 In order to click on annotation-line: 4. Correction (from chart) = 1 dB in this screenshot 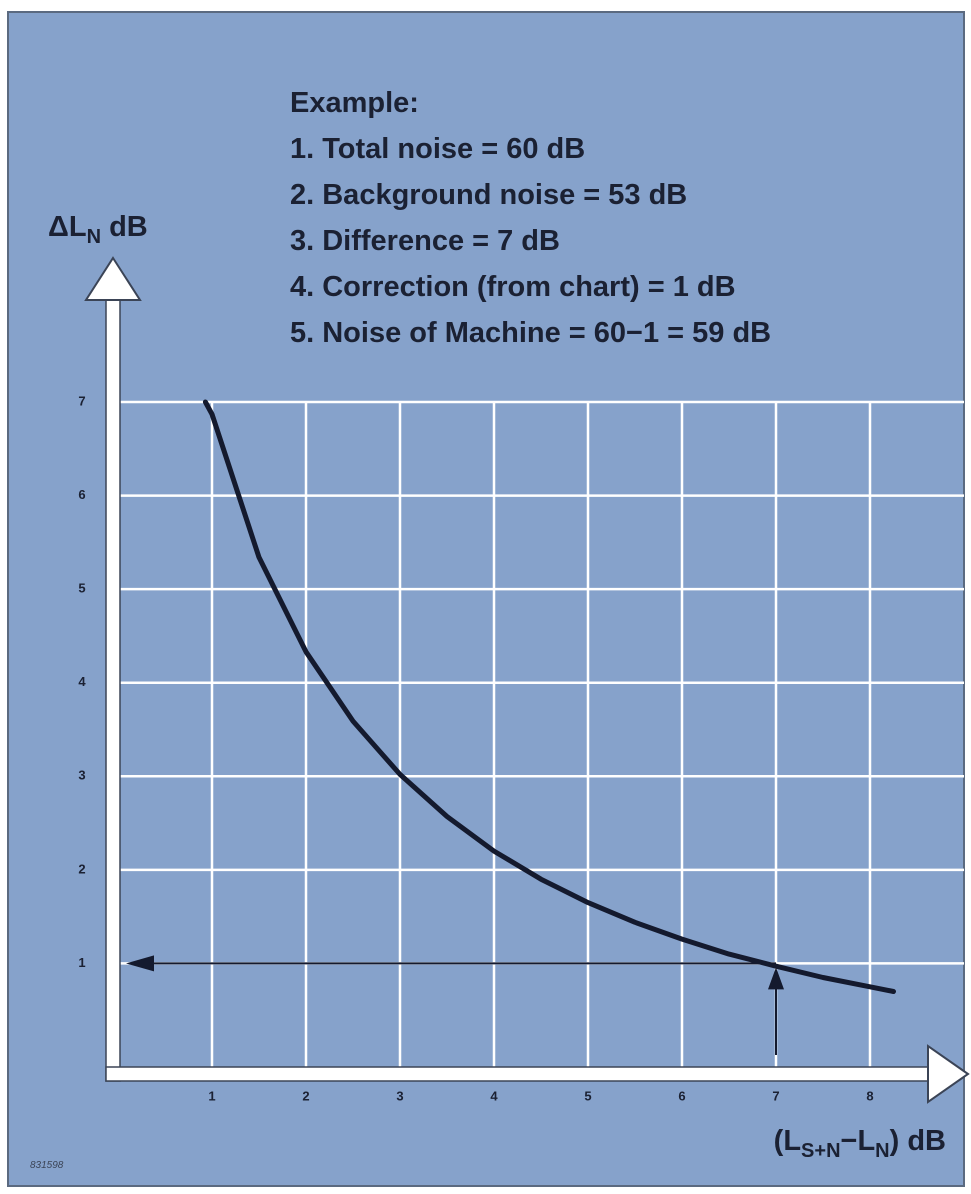, I will do `click(513, 287)`.